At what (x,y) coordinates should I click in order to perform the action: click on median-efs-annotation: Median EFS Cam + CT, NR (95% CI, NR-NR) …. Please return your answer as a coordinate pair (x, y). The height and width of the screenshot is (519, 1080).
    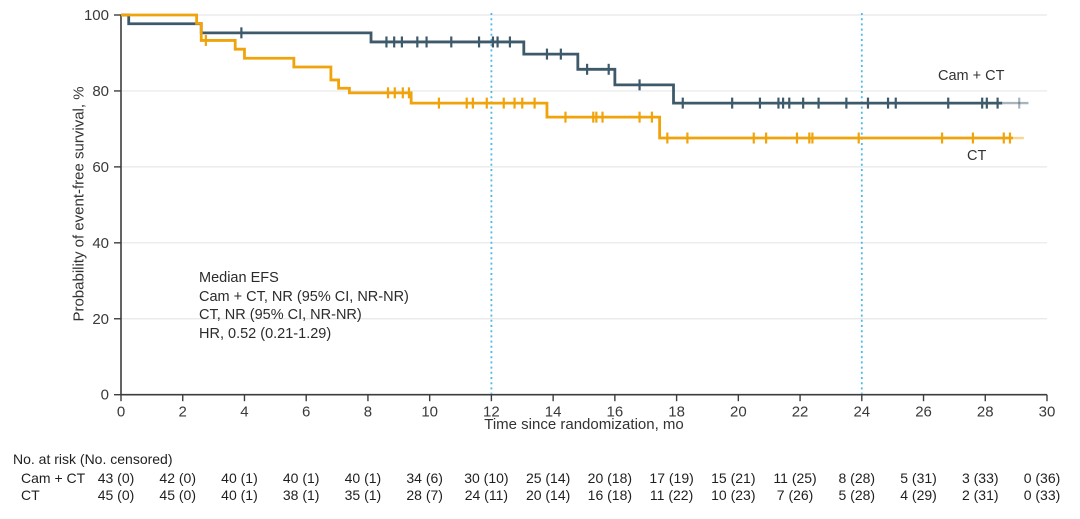
    Looking at the image, I should click on (304, 306).